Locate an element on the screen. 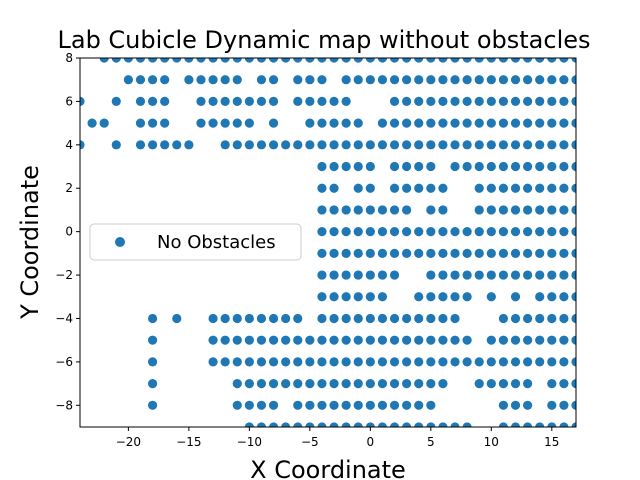 Image resolution: width=640 pixels, height=480 pixels. x-tick-label: 5 is located at coordinates (431, 442).